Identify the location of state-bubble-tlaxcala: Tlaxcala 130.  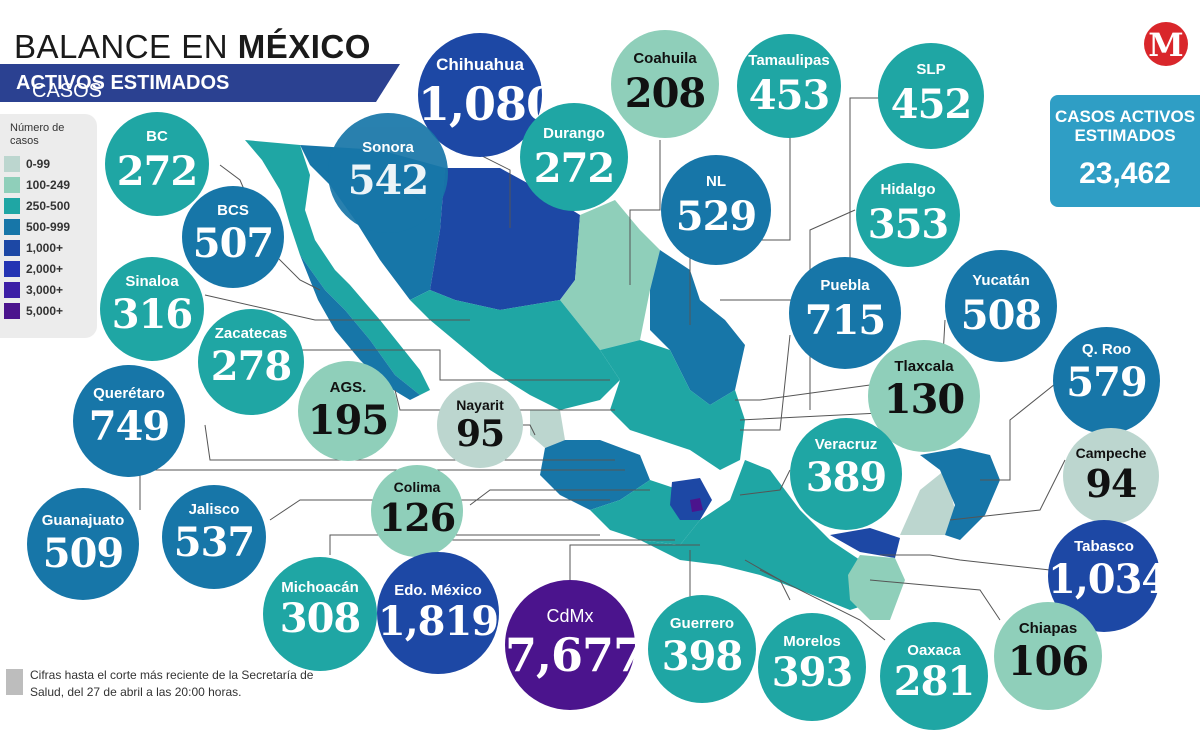
(924, 396).